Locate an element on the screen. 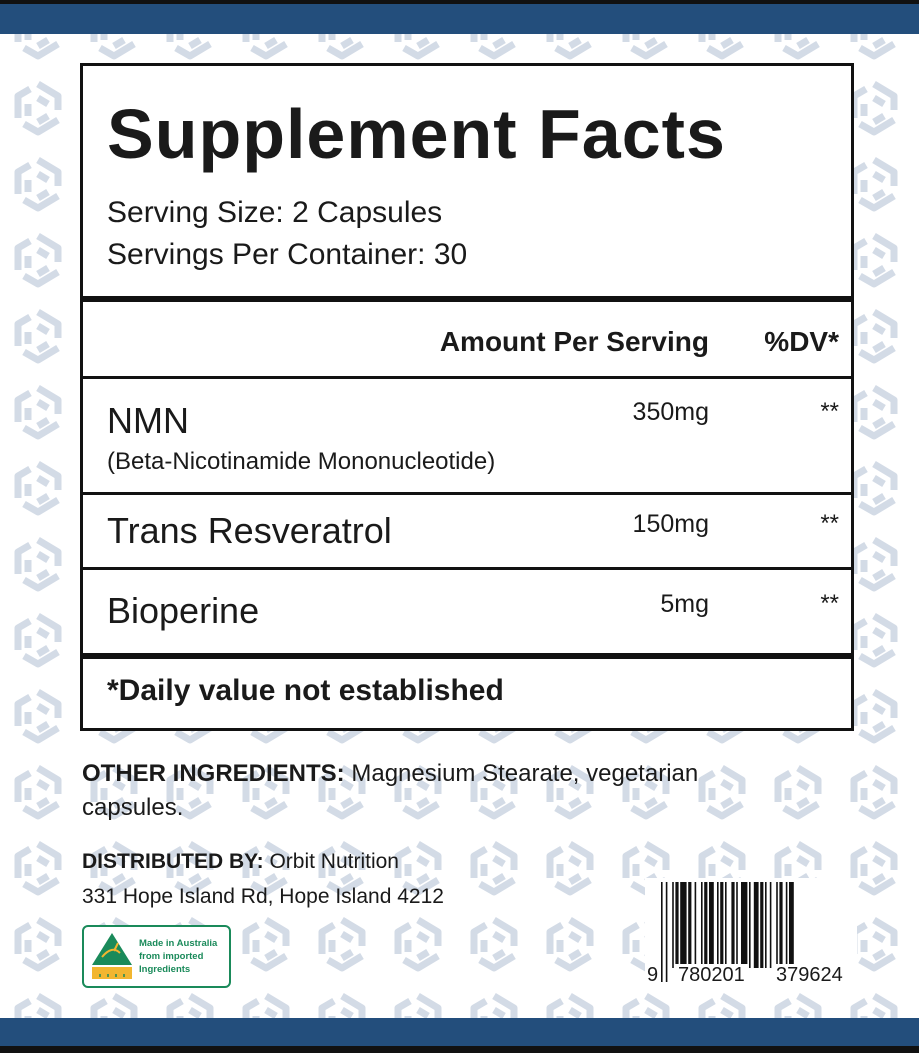 This screenshot has height=1053, width=919. barcode-digits-right: 379624 is located at coordinates (809, 975).